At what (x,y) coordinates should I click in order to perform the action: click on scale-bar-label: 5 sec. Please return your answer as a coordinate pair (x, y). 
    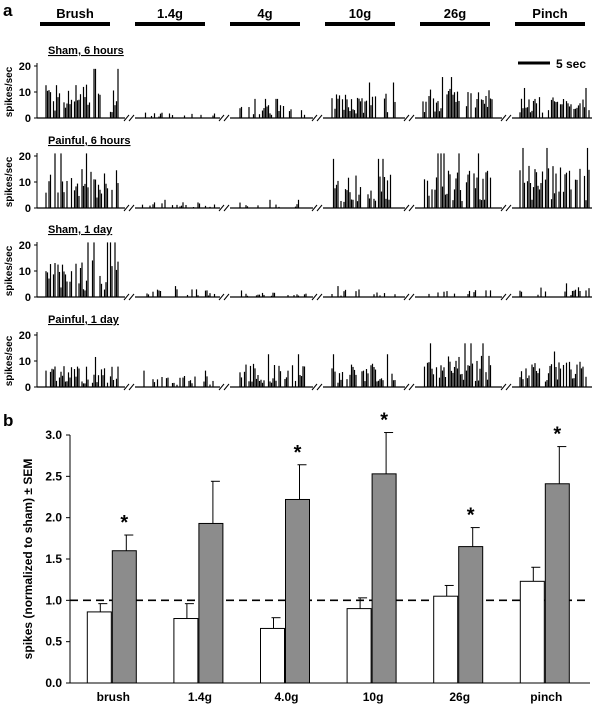
    Looking at the image, I should click on (571, 64).